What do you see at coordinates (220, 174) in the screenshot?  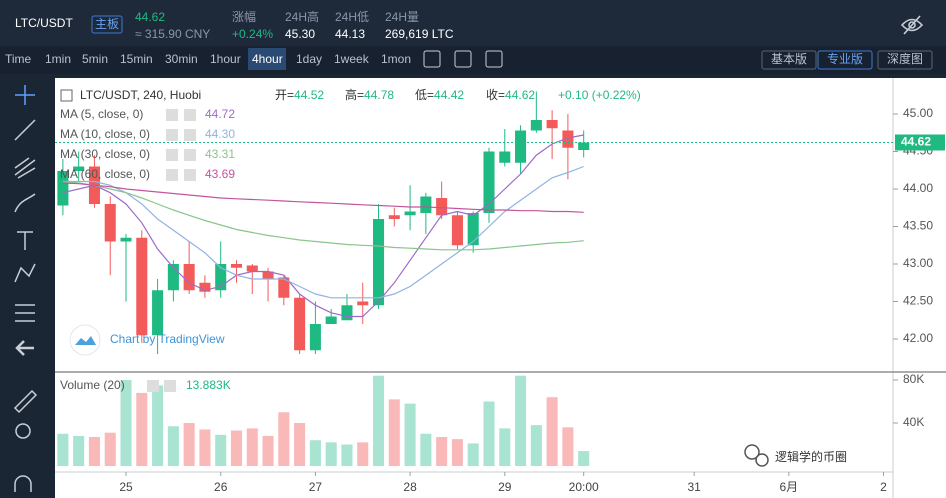 I see `ma-legend-value: 43.69` at bounding box center [220, 174].